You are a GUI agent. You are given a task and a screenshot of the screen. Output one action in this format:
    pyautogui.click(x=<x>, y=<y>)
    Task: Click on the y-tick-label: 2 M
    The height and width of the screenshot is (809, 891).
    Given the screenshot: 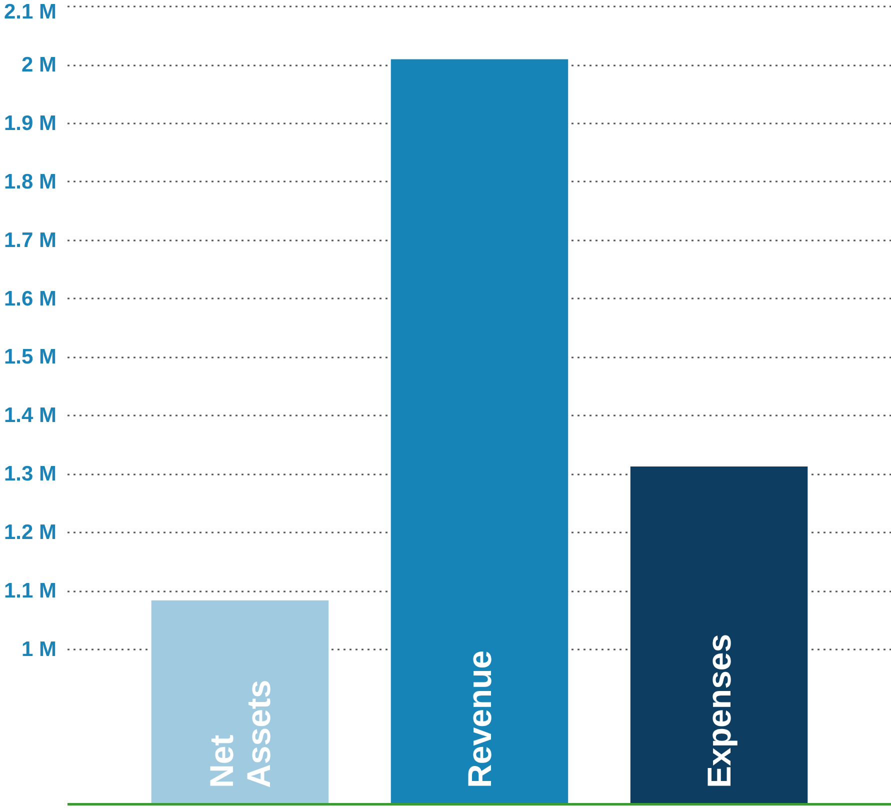 What is the action you would take?
    pyautogui.click(x=39, y=65)
    